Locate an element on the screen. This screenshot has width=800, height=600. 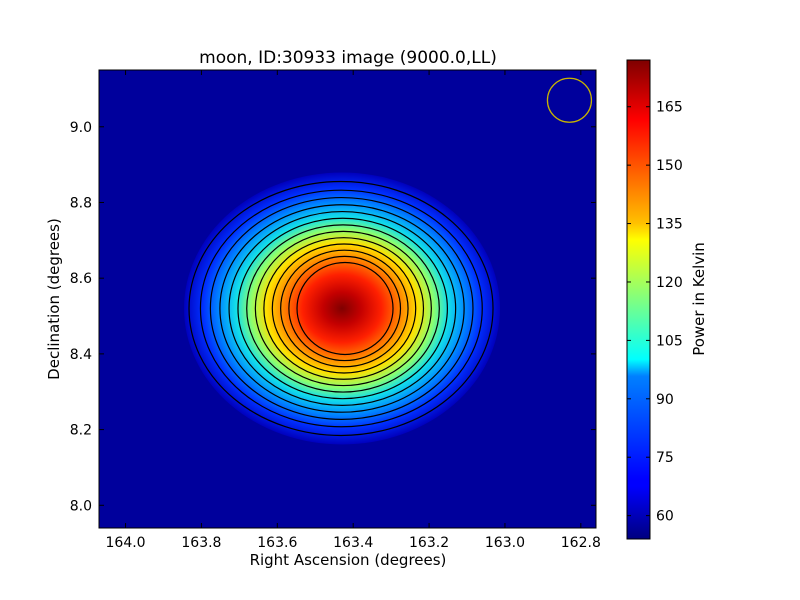
colorbar-tick-label: 105 is located at coordinates (669, 341).